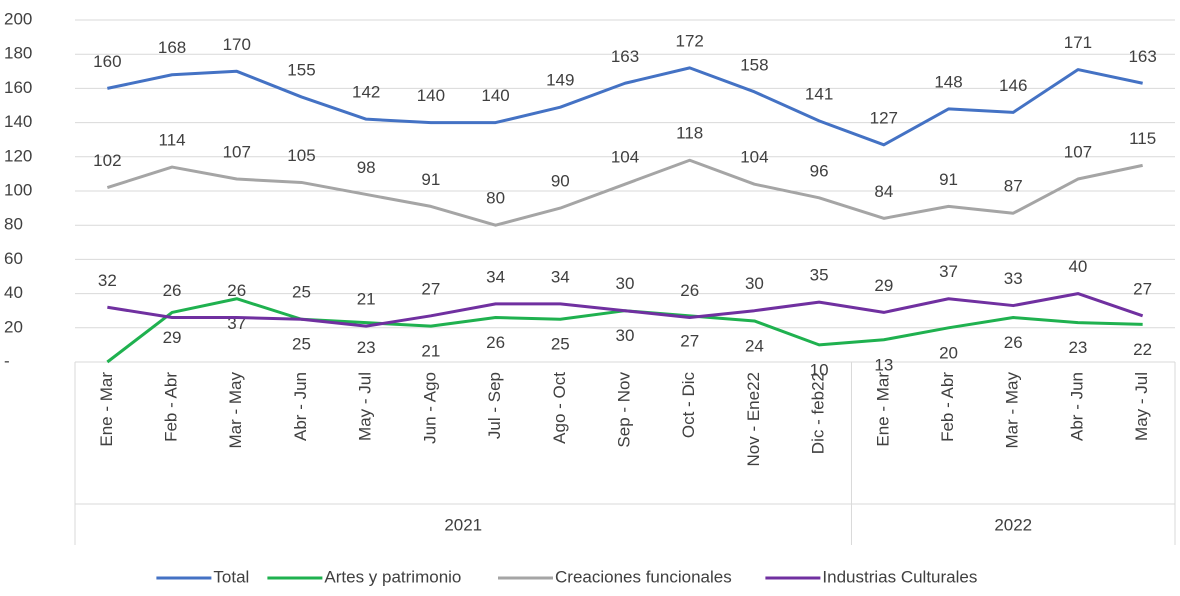  What do you see at coordinates (1142, 138) in the screenshot?
I see `data-label: 115` at bounding box center [1142, 138].